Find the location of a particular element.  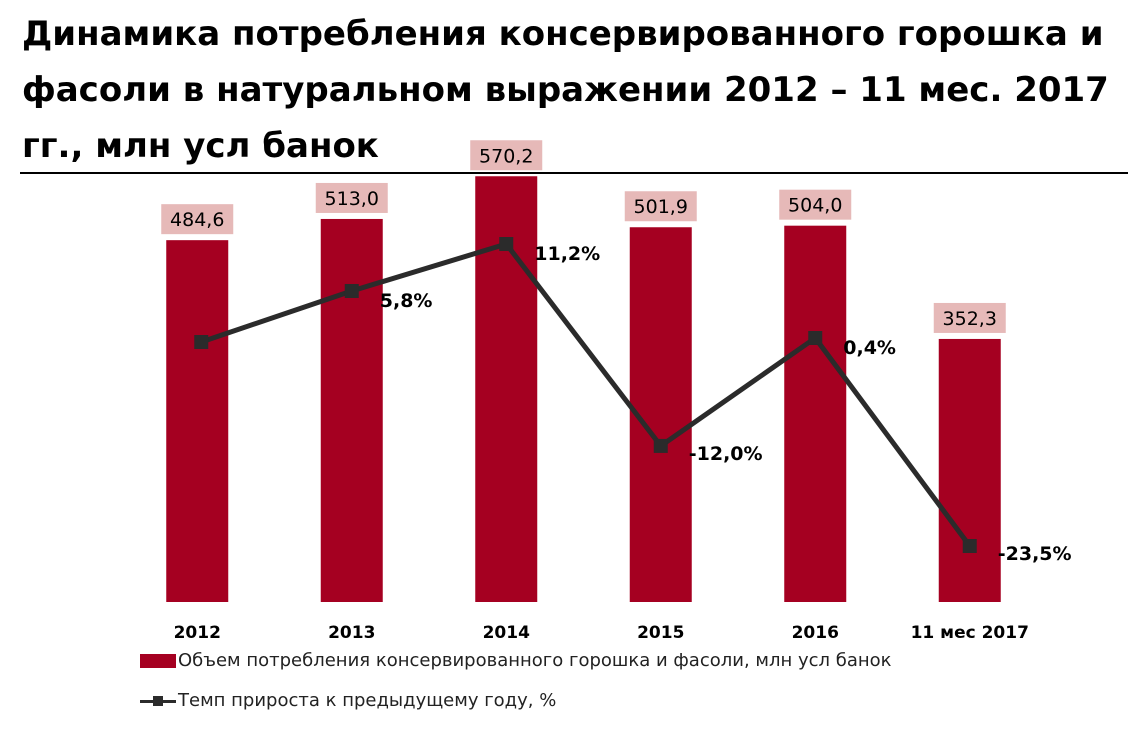

bar-value-label: 484,6 is located at coordinates (197, 220).